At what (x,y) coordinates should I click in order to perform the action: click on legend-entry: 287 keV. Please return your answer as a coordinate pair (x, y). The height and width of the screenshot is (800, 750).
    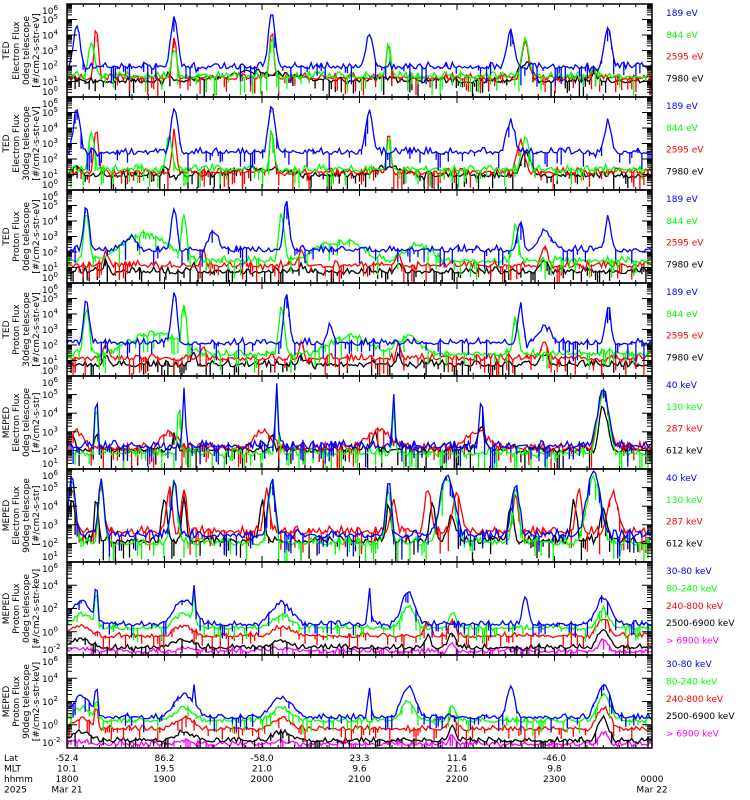
    Looking at the image, I should click on (684, 430).